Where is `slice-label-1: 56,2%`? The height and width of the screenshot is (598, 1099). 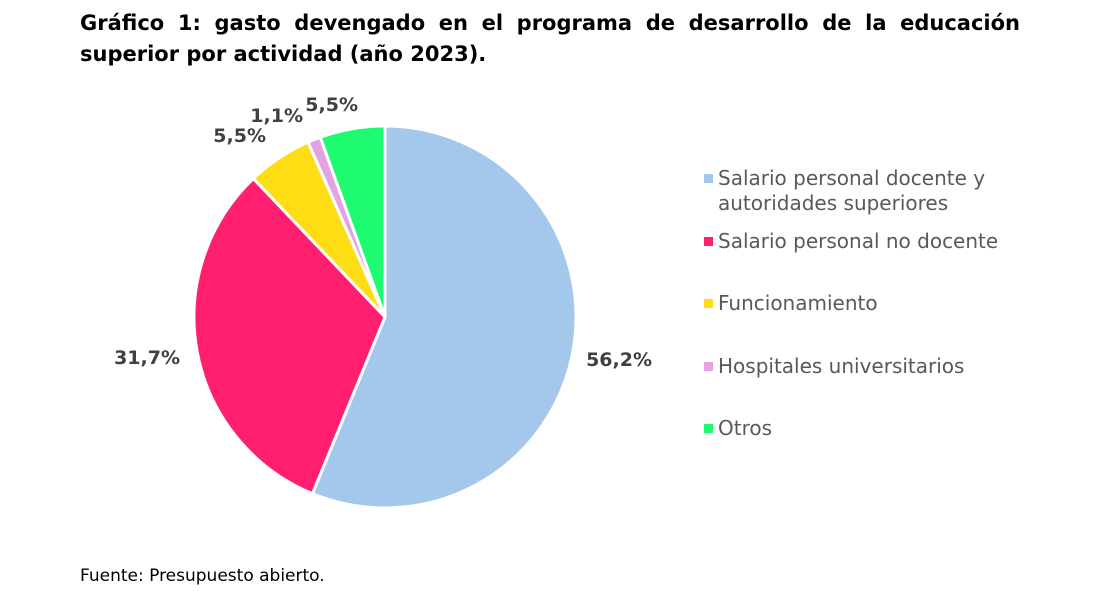
slice-label-1: 56,2% is located at coordinates (619, 360).